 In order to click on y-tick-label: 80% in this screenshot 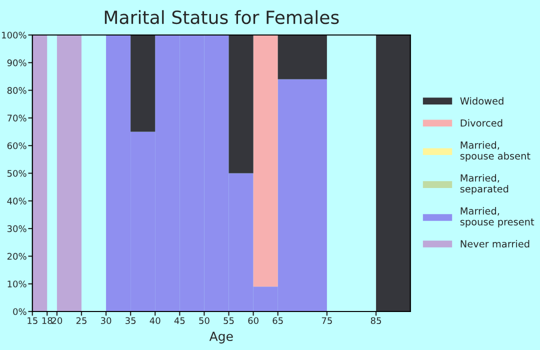, I will do `click(16, 90)`.